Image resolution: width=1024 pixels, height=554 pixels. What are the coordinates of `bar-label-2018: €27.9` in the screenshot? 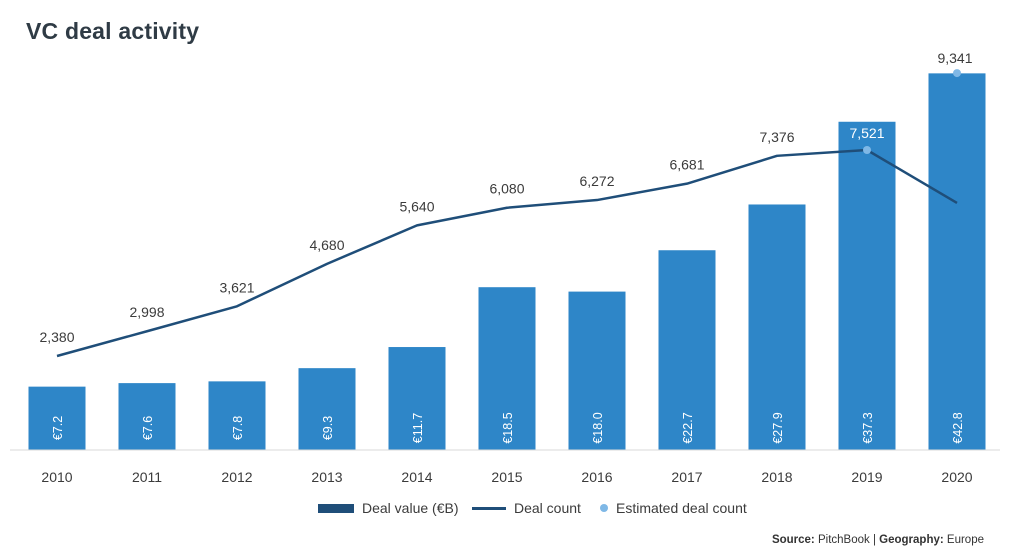 It's located at (778, 427).